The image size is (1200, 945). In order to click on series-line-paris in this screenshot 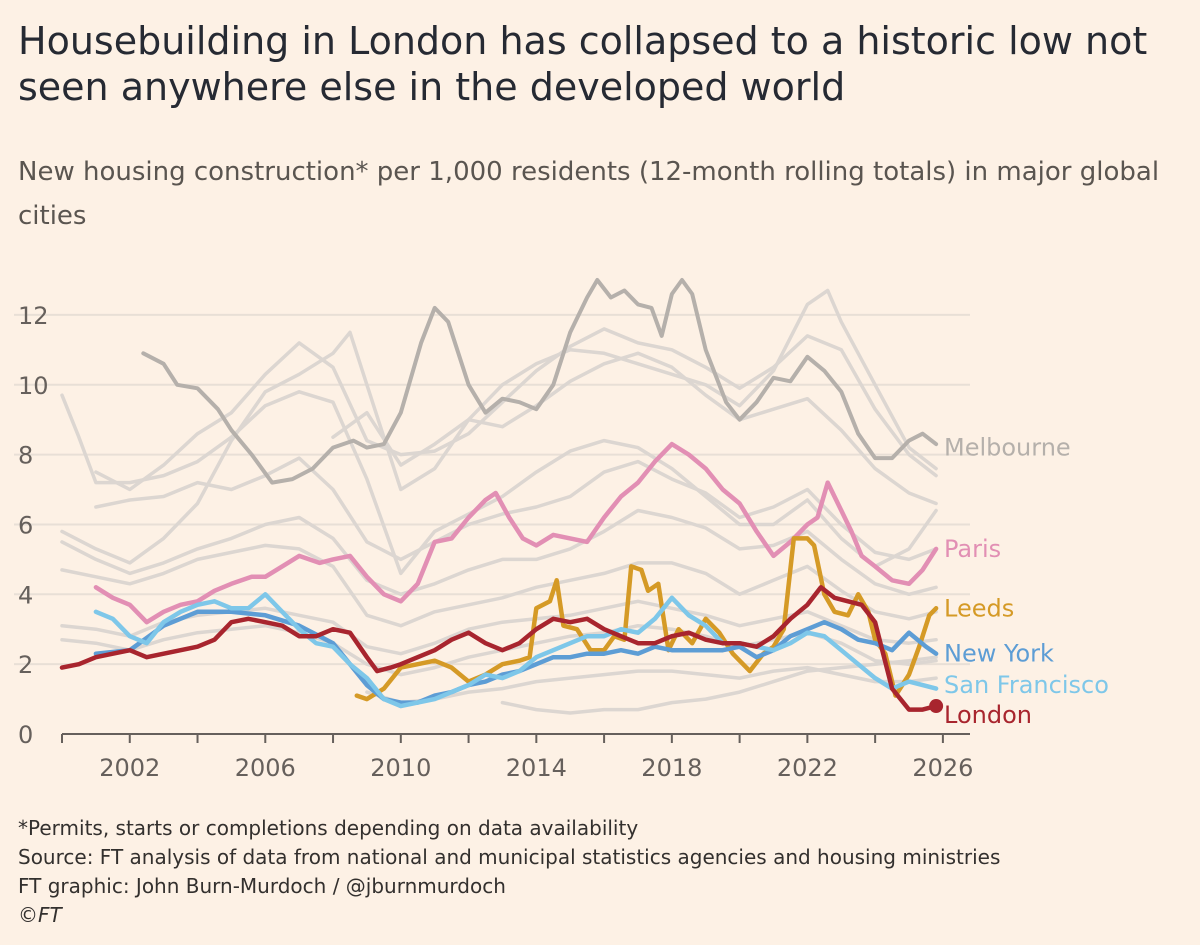, I will do `click(516, 533)`.